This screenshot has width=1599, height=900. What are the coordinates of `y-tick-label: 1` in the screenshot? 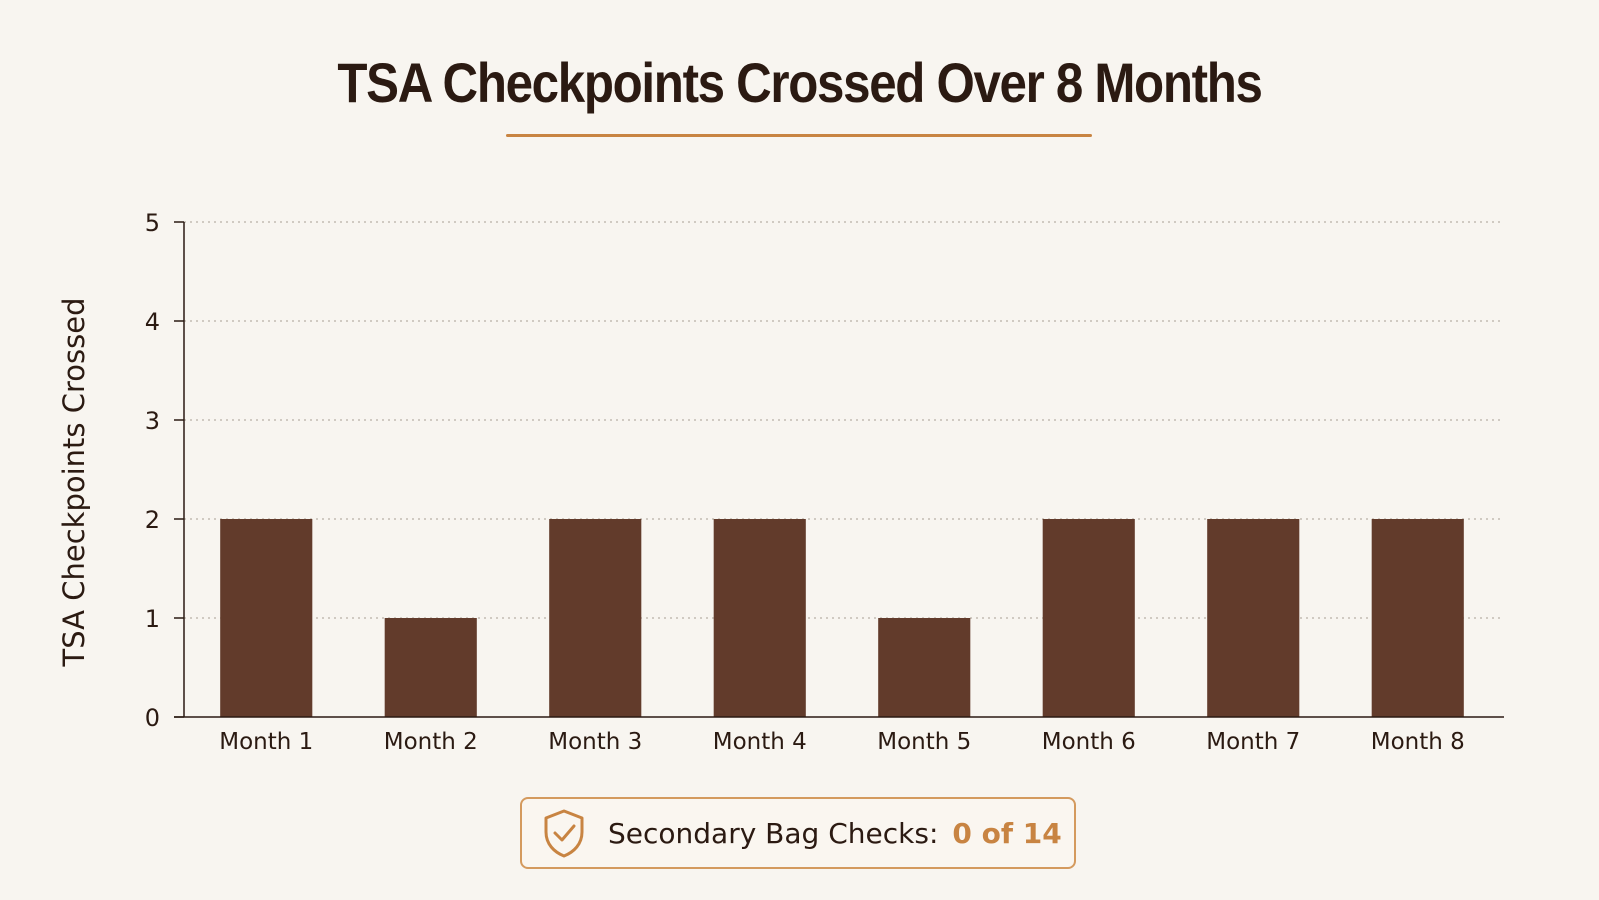 It's located at (152, 619).